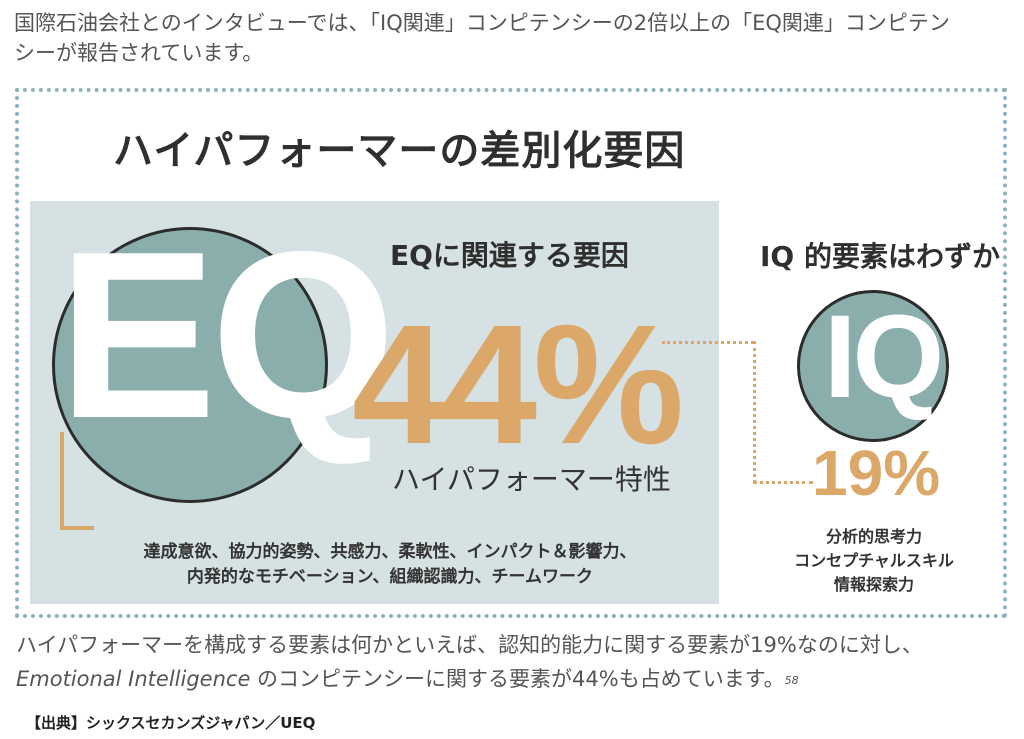 This screenshot has width=1024, height=739. Describe the element at coordinates (509, 255) in the screenshot. I see `eq-heading: EQに関連する要因` at that location.